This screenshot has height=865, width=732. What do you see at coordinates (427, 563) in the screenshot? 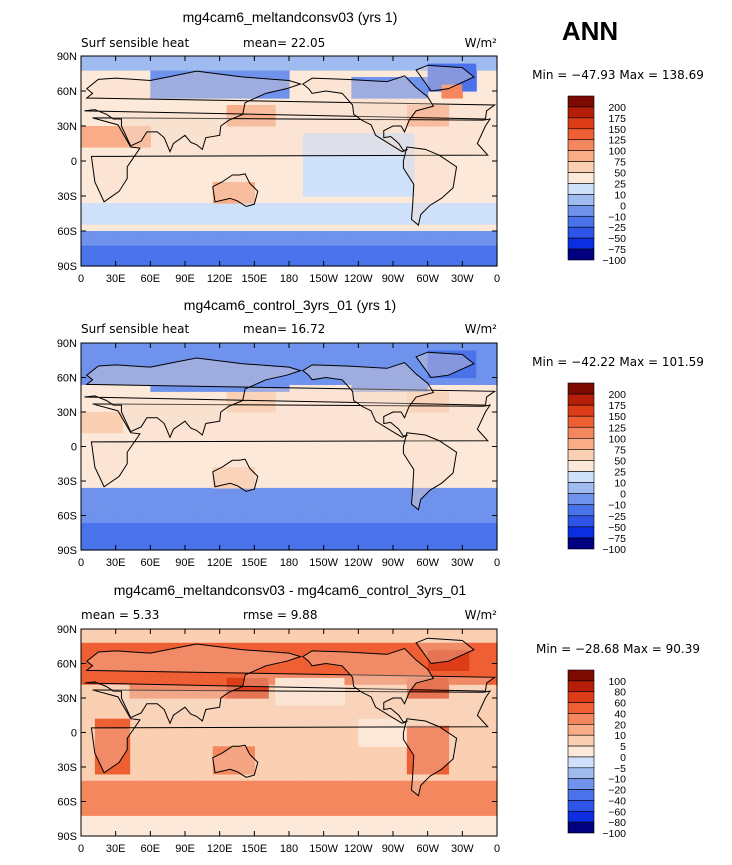
I see `x-tick-label: 60W` at bounding box center [427, 563].